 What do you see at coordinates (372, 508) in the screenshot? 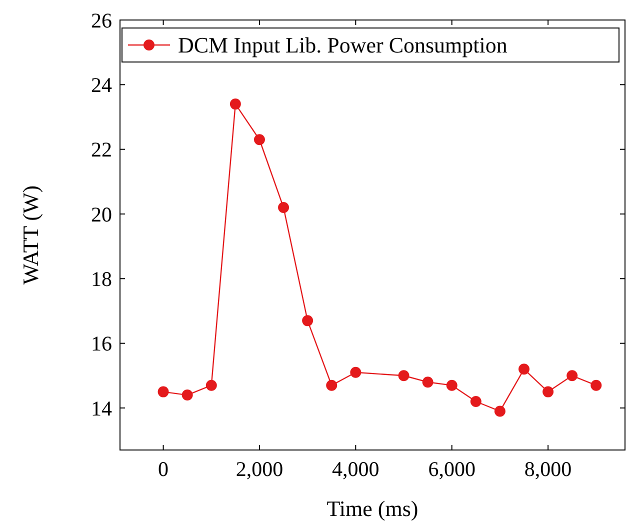
I see `x-axis-title: Time (ms)` at bounding box center [372, 508].